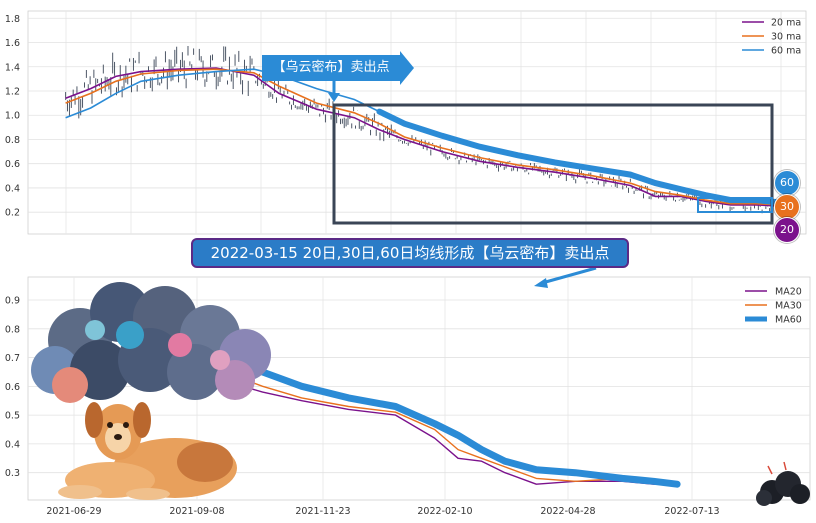  Describe the element at coordinates (12, 444) in the screenshot. I see `bottom-y-tick-label: 0.4` at that location.